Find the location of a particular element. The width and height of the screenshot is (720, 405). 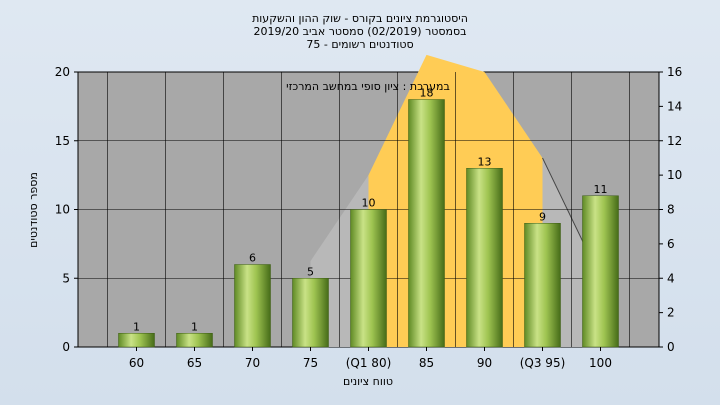

data-label: 18 is located at coordinates (427, 93).